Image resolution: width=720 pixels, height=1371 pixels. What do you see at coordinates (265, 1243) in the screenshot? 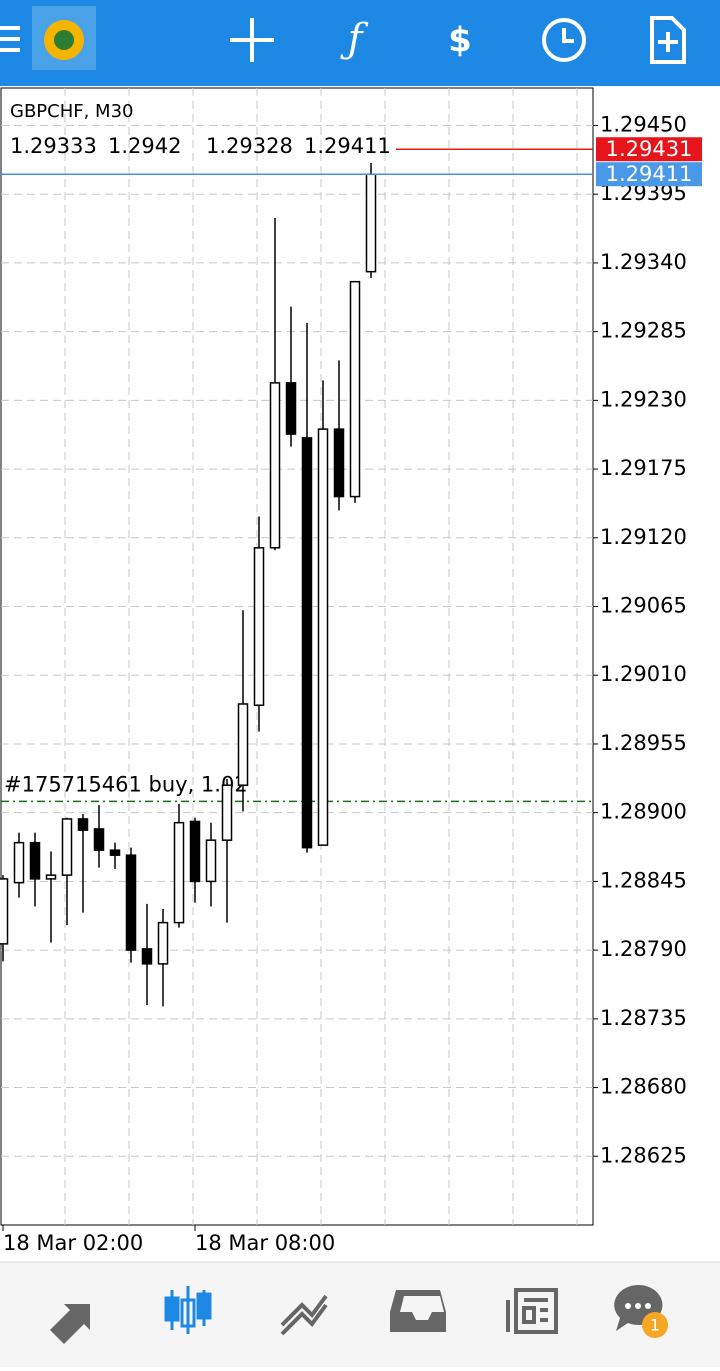
I see `x-tick-label: 18 Mar 08:00` at bounding box center [265, 1243].